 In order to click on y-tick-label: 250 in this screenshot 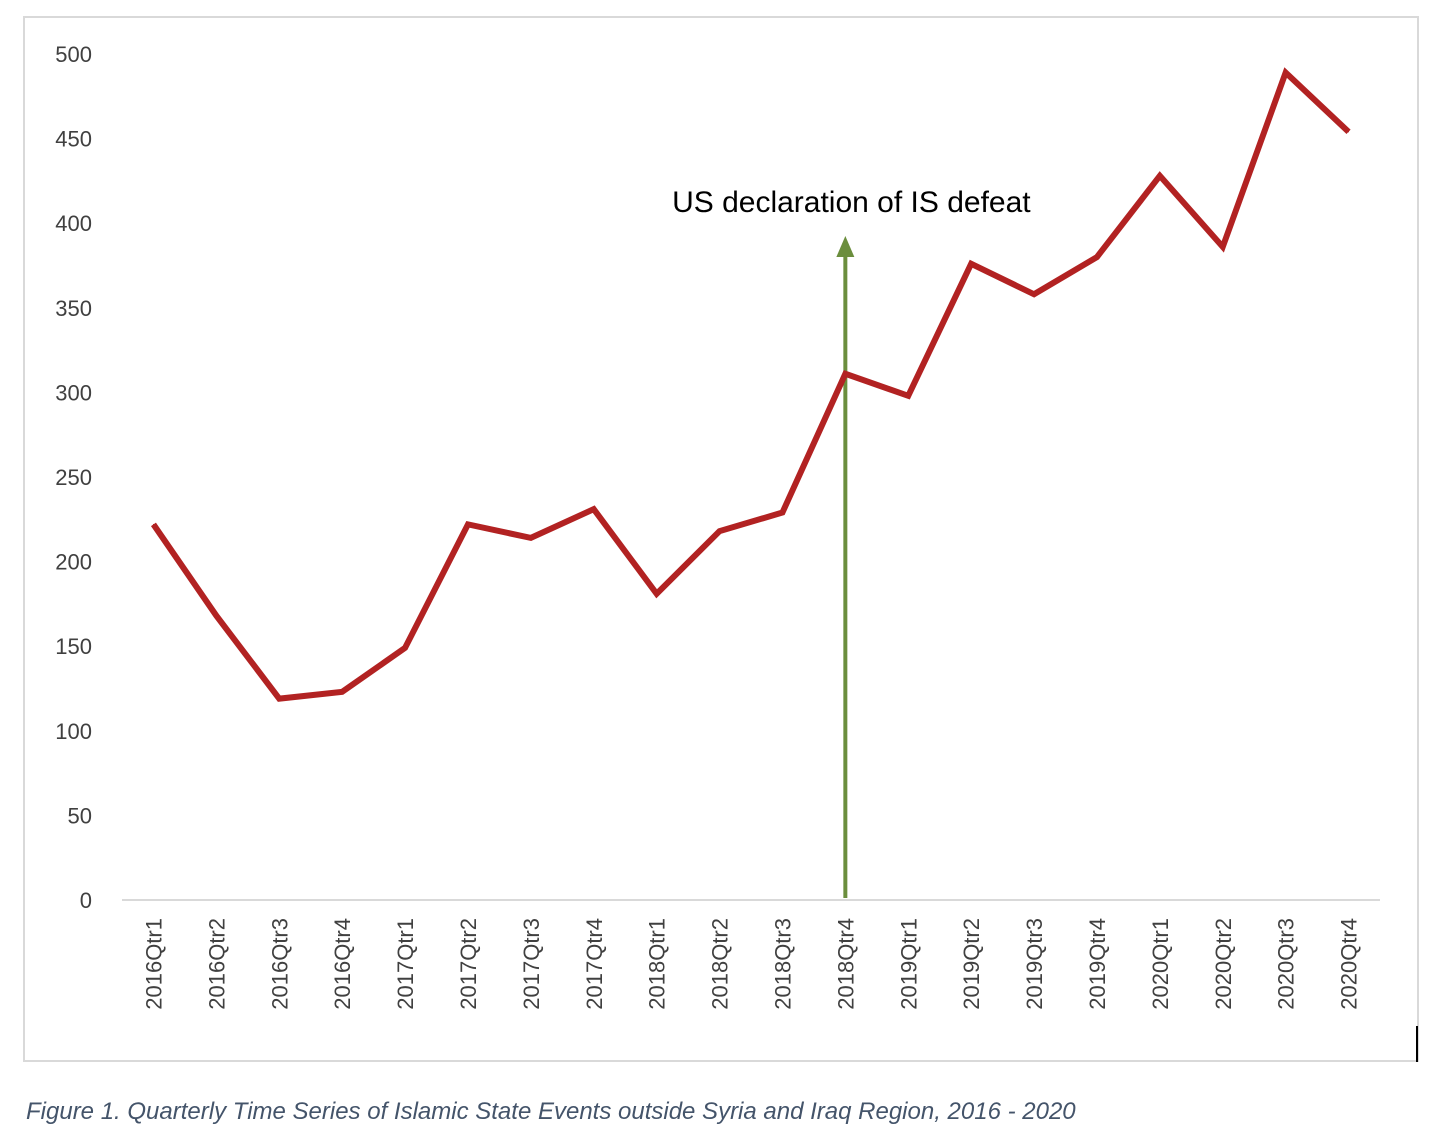, I will do `click(73, 477)`.